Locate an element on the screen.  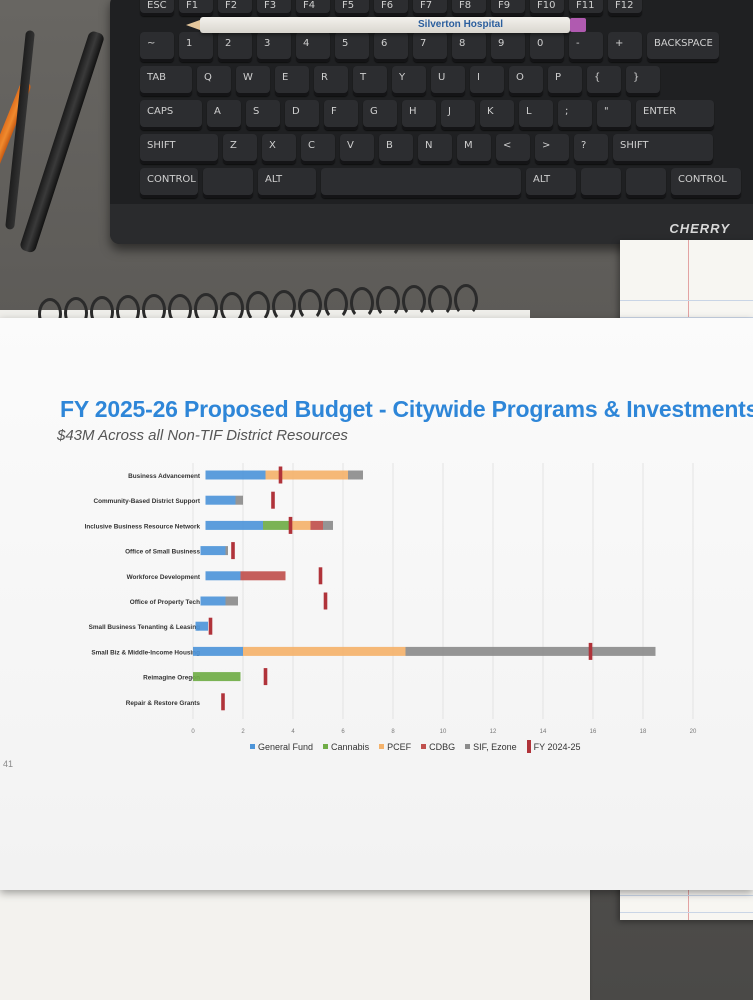
key: 5 is located at coordinates (352, 47).